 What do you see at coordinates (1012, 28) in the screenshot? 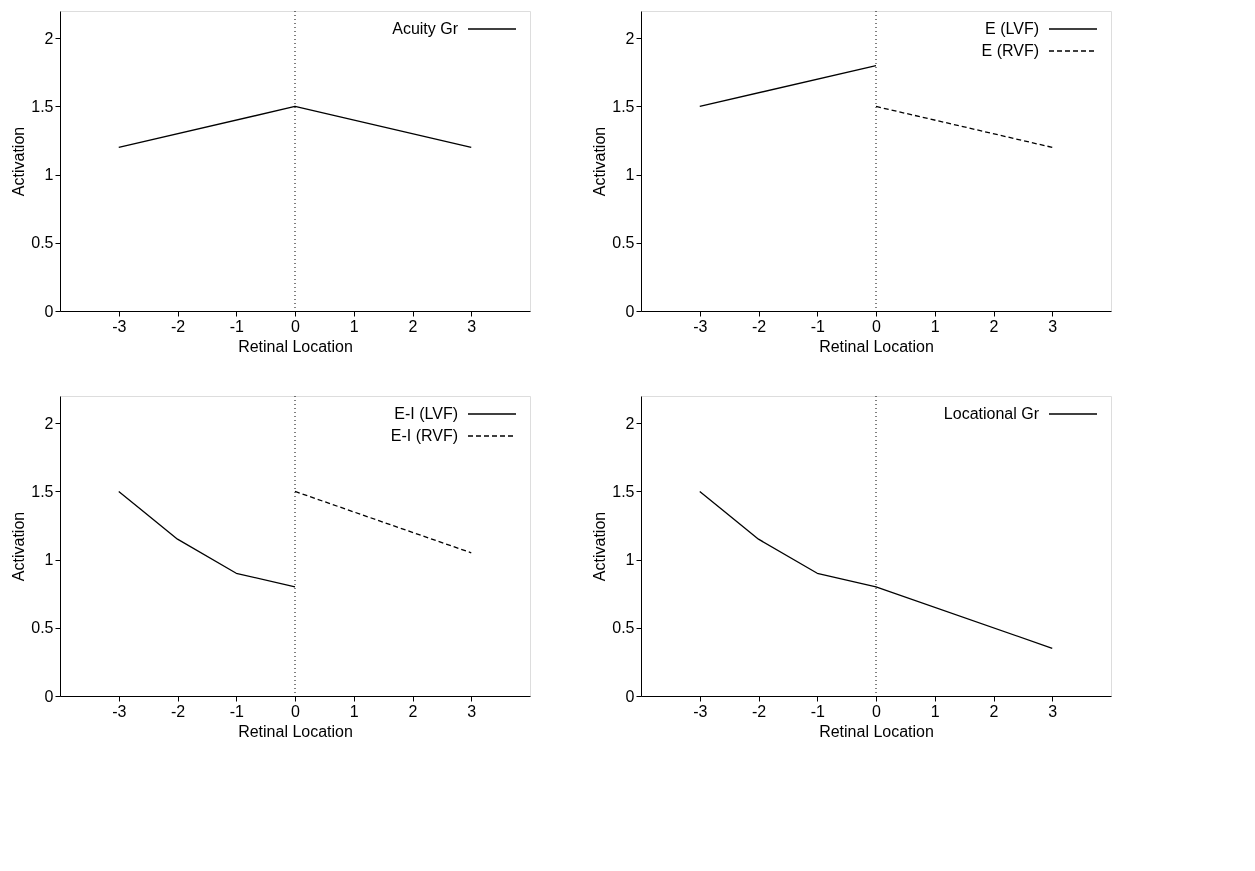
I see `legend-label: E (LVF)` at bounding box center [1012, 28].